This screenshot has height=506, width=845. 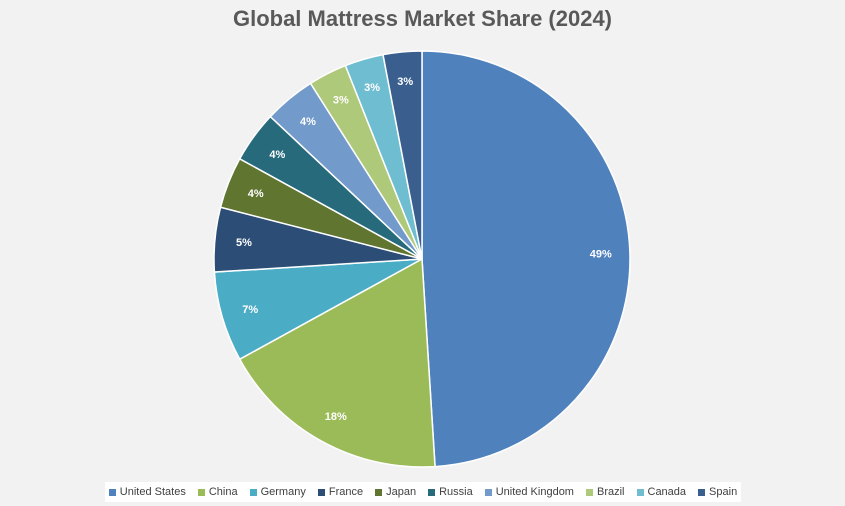 What do you see at coordinates (667, 492) in the screenshot?
I see `legend-label: Canada` at bounding box center [667, 492].